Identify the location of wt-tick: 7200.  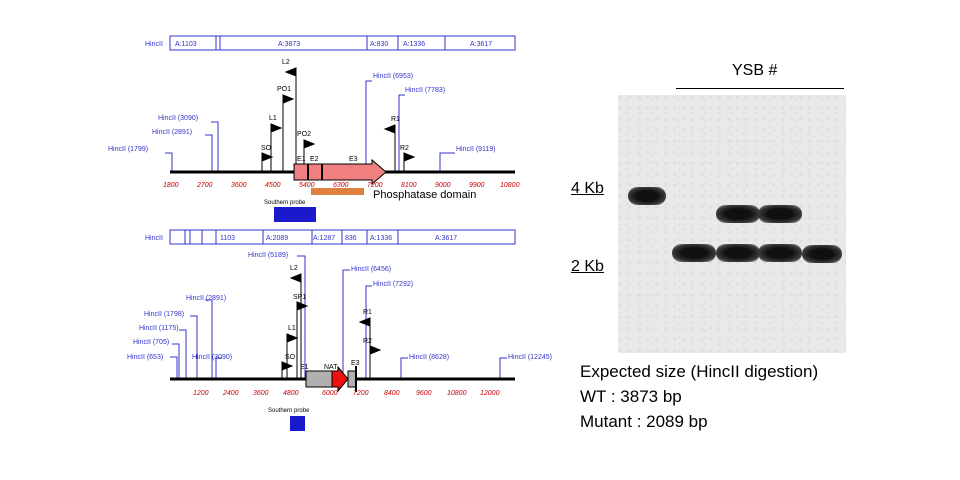
(375, 185).